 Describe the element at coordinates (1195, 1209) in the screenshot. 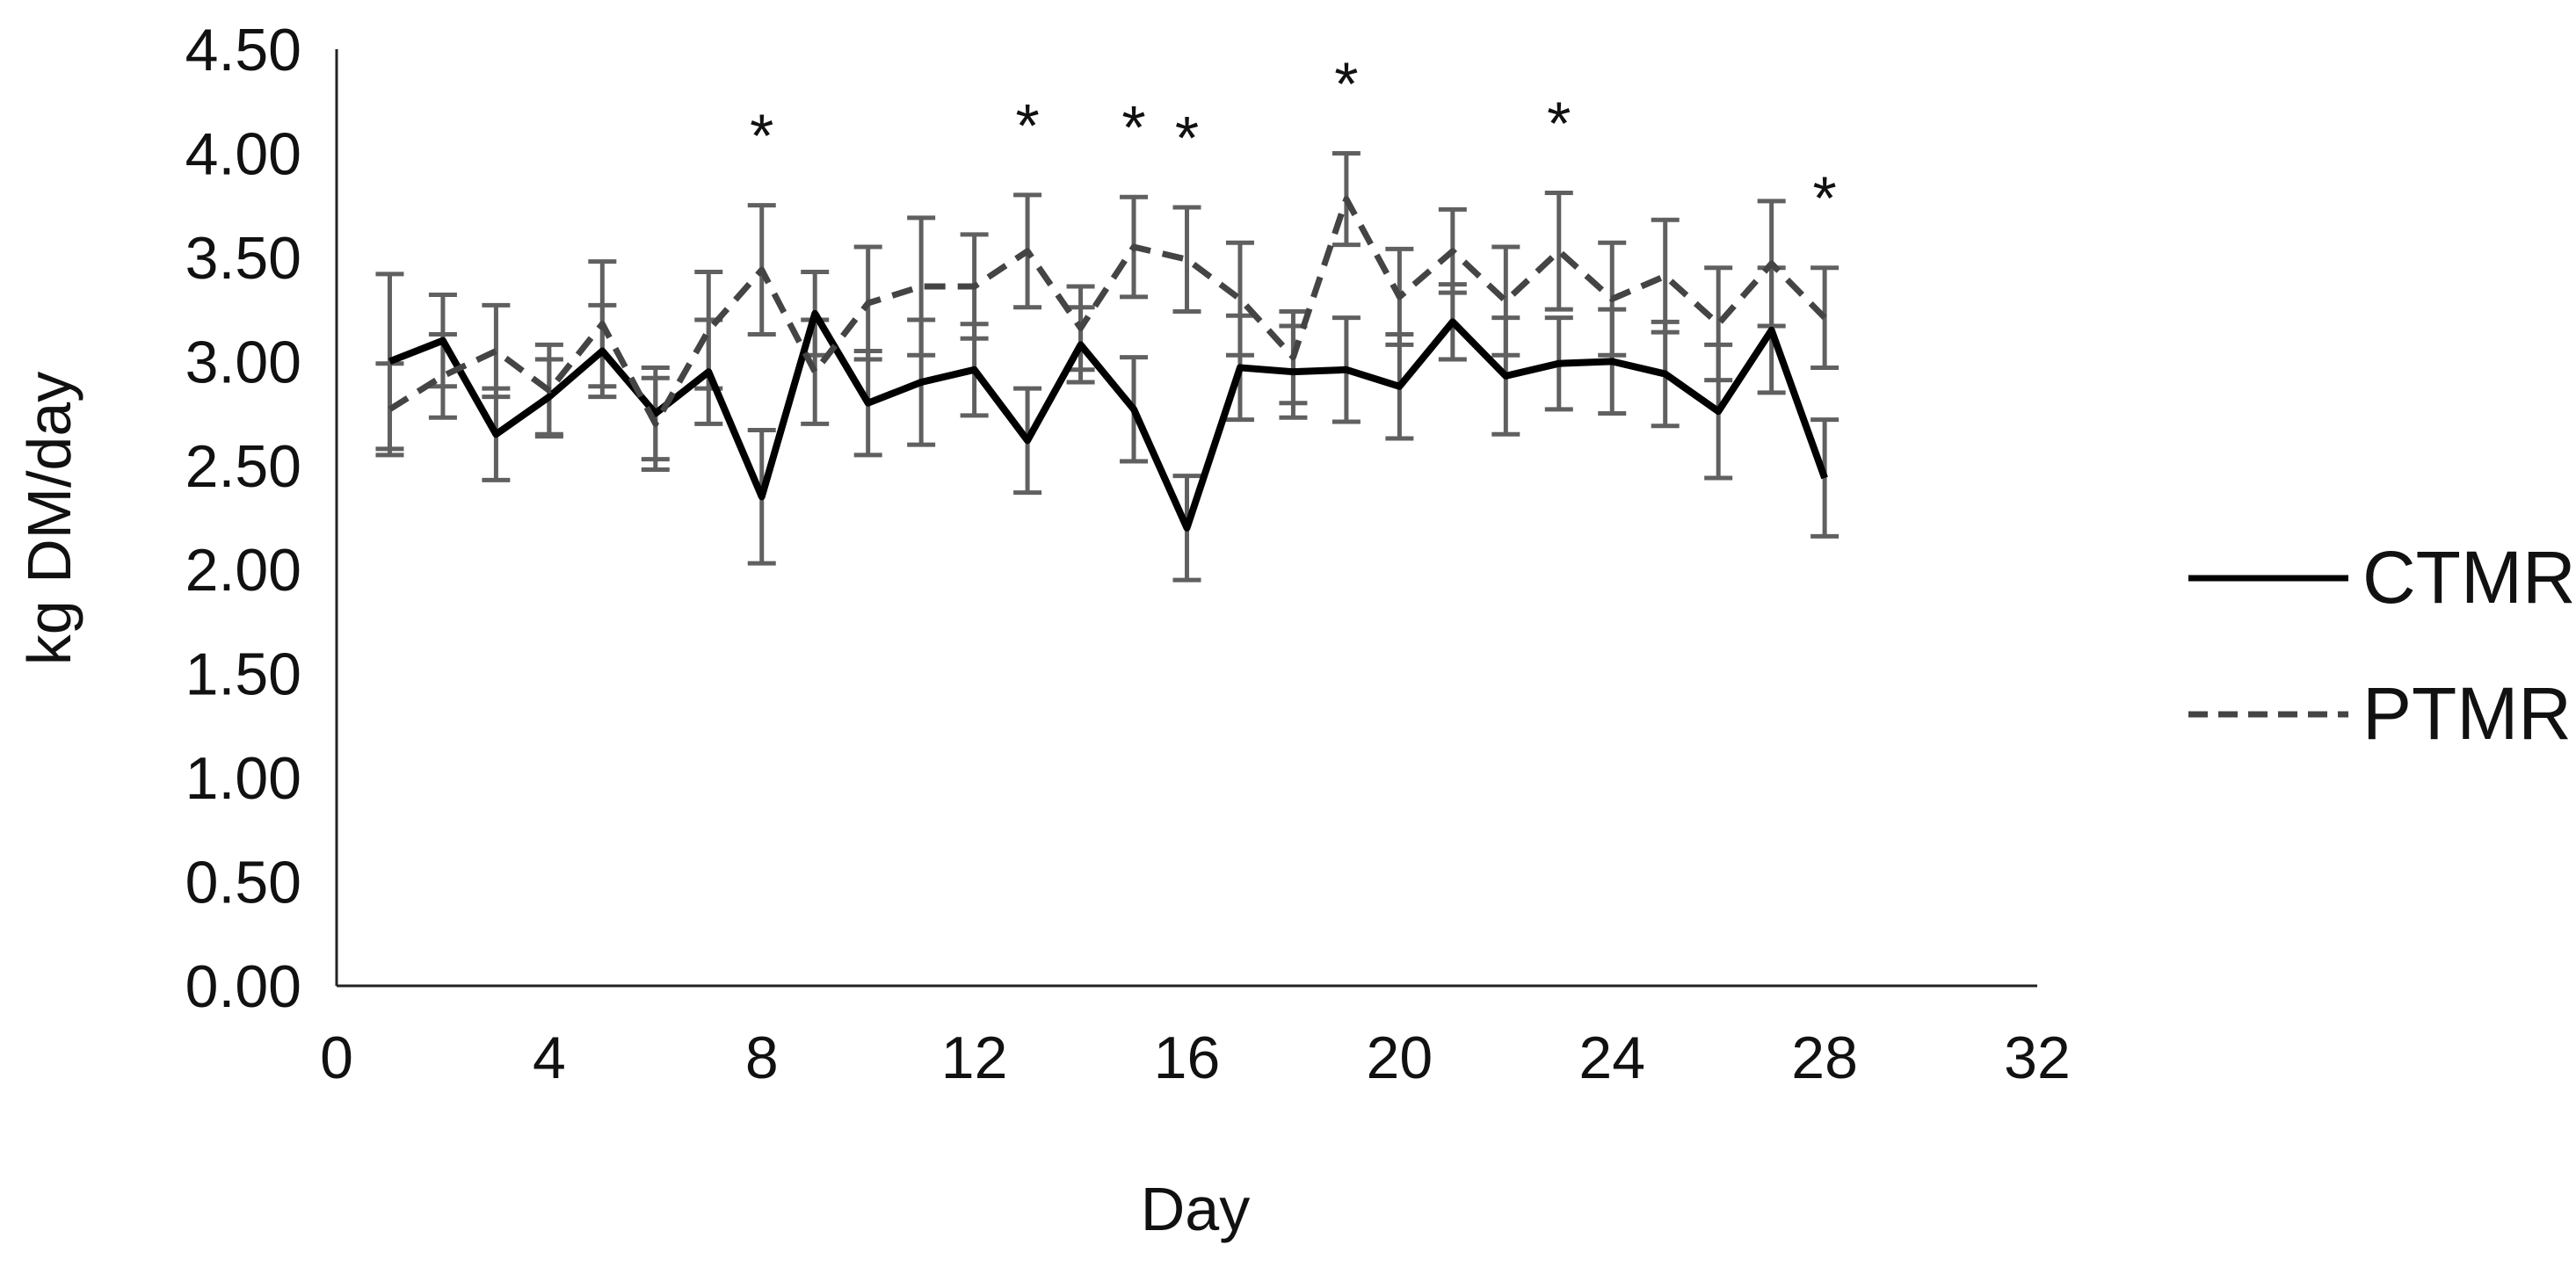

I see `x-axis-label: Day` at that location.